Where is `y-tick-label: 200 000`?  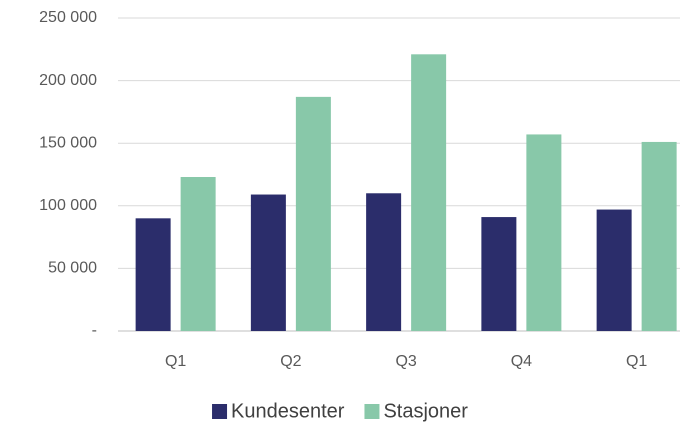 y-tick-label: 200 000 is located at coordinates (68, 80).